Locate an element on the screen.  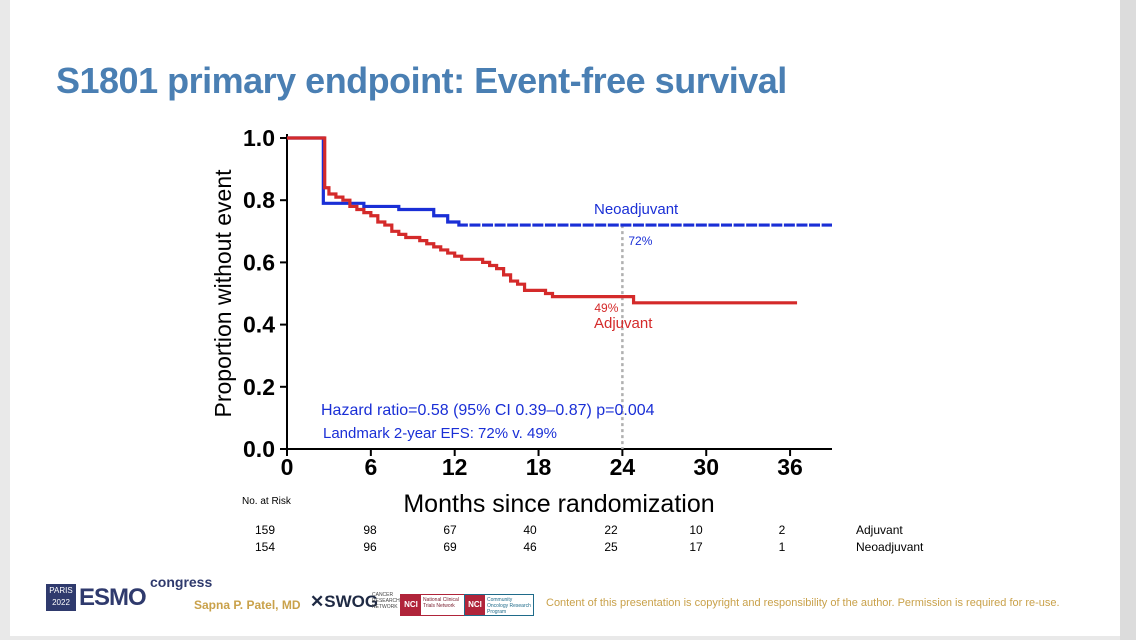
x-tick-label: 36 is located at coordinates (790, 467).